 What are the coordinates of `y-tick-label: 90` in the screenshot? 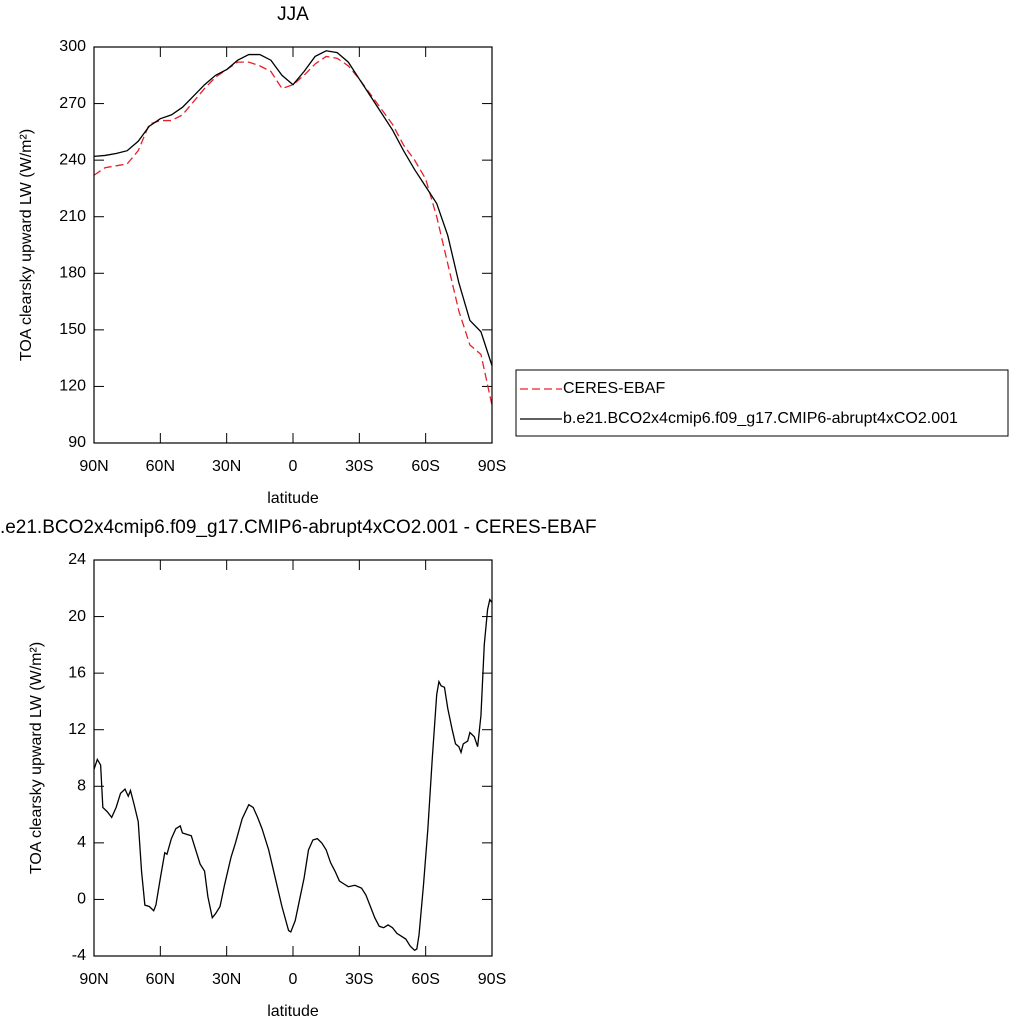 It's located at (77, 442).